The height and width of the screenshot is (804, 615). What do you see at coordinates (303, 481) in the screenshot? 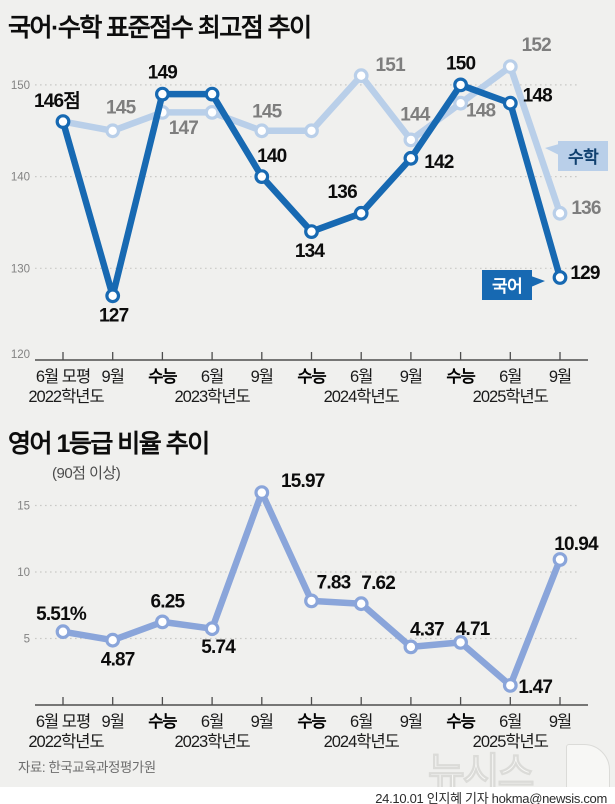
I see `point-value-label: 15.97` at bounding box center [303, 481].